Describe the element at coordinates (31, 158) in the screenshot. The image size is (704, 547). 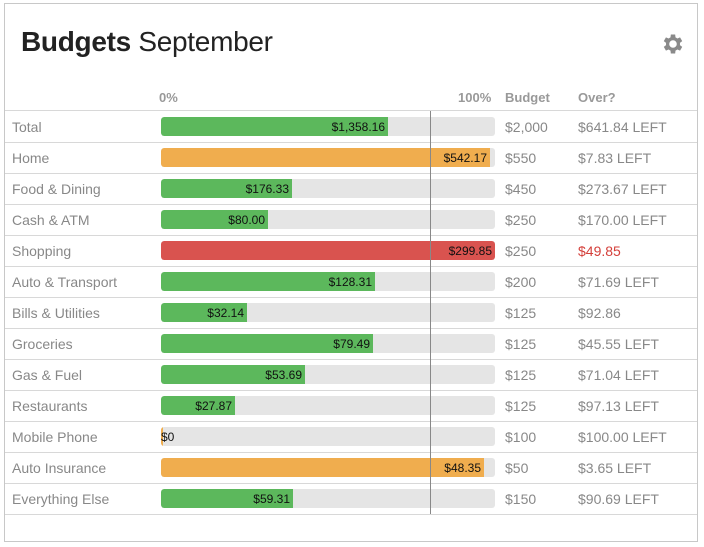
I see `category-label: Home` at that location.